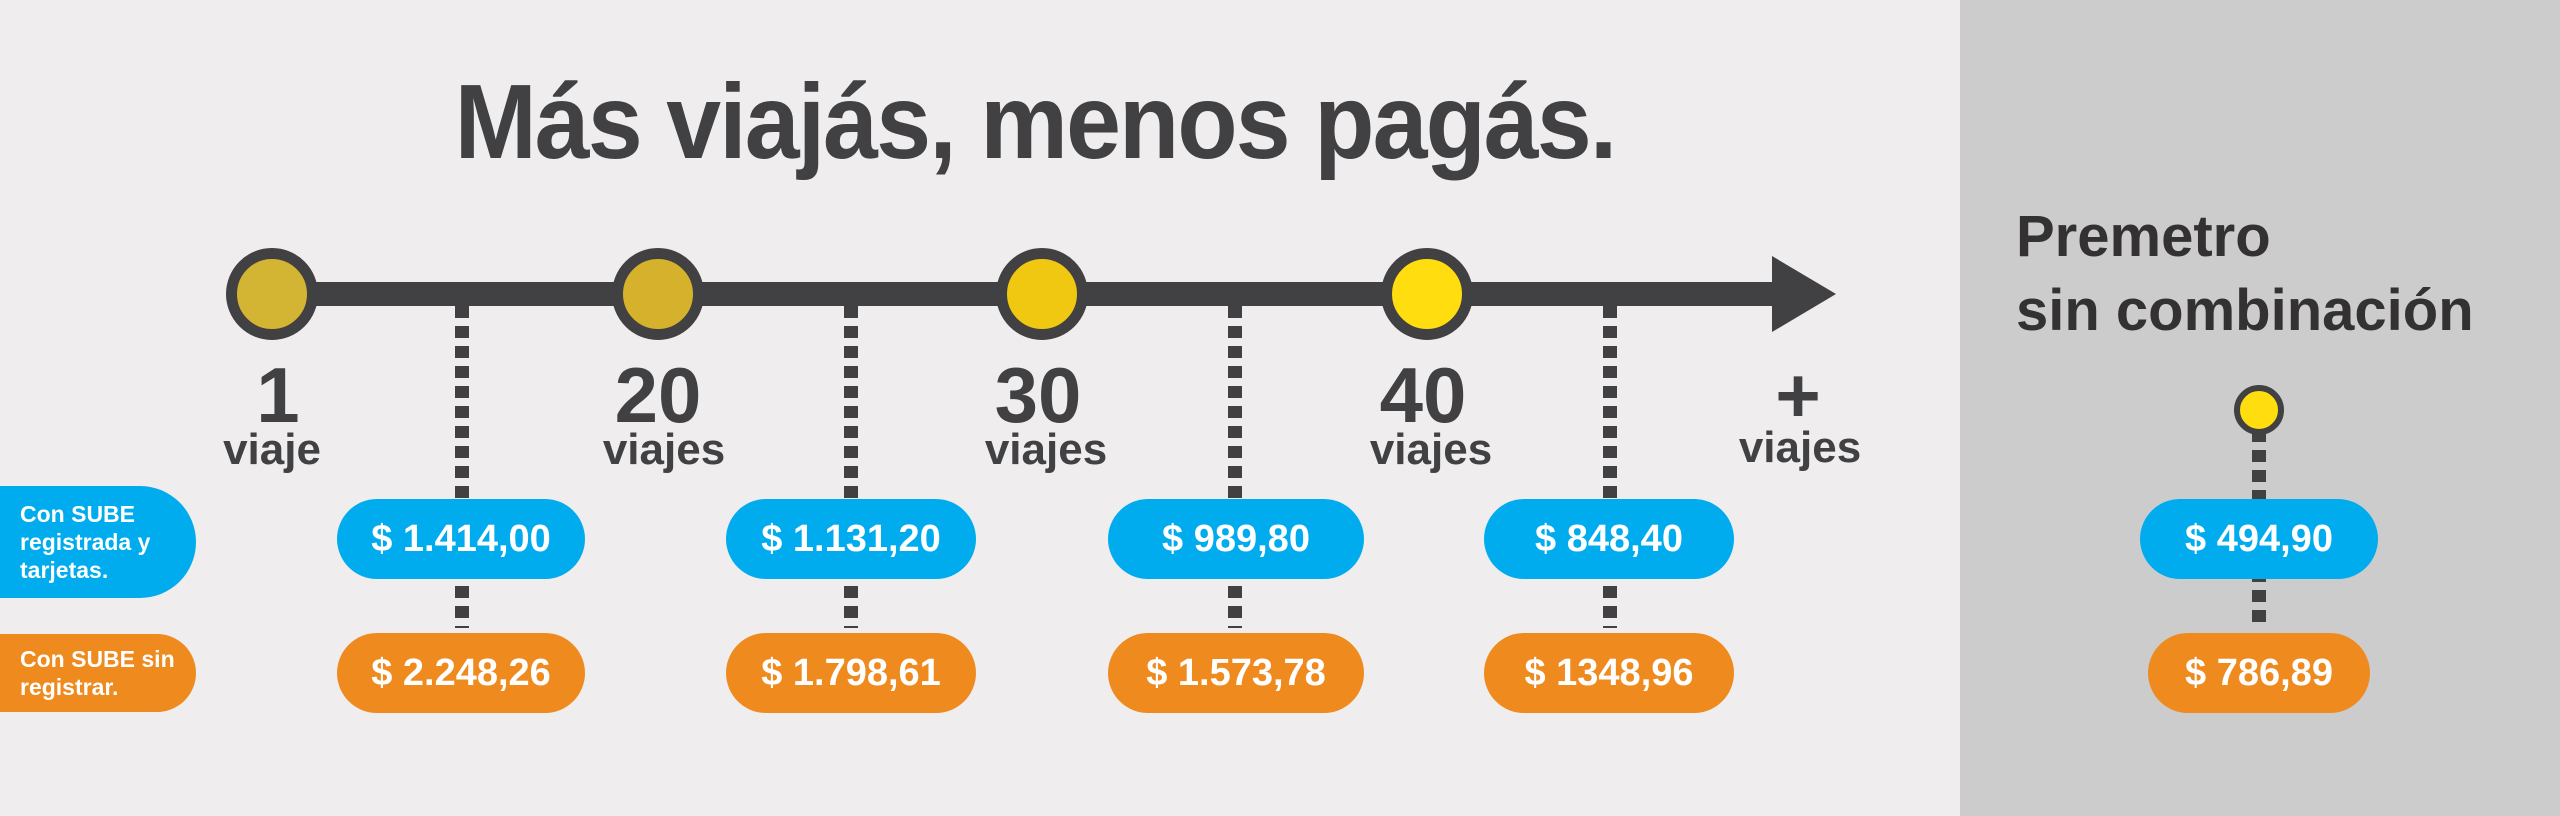  I want to click on price-registered: $ 848,40, so click(1609, 539).